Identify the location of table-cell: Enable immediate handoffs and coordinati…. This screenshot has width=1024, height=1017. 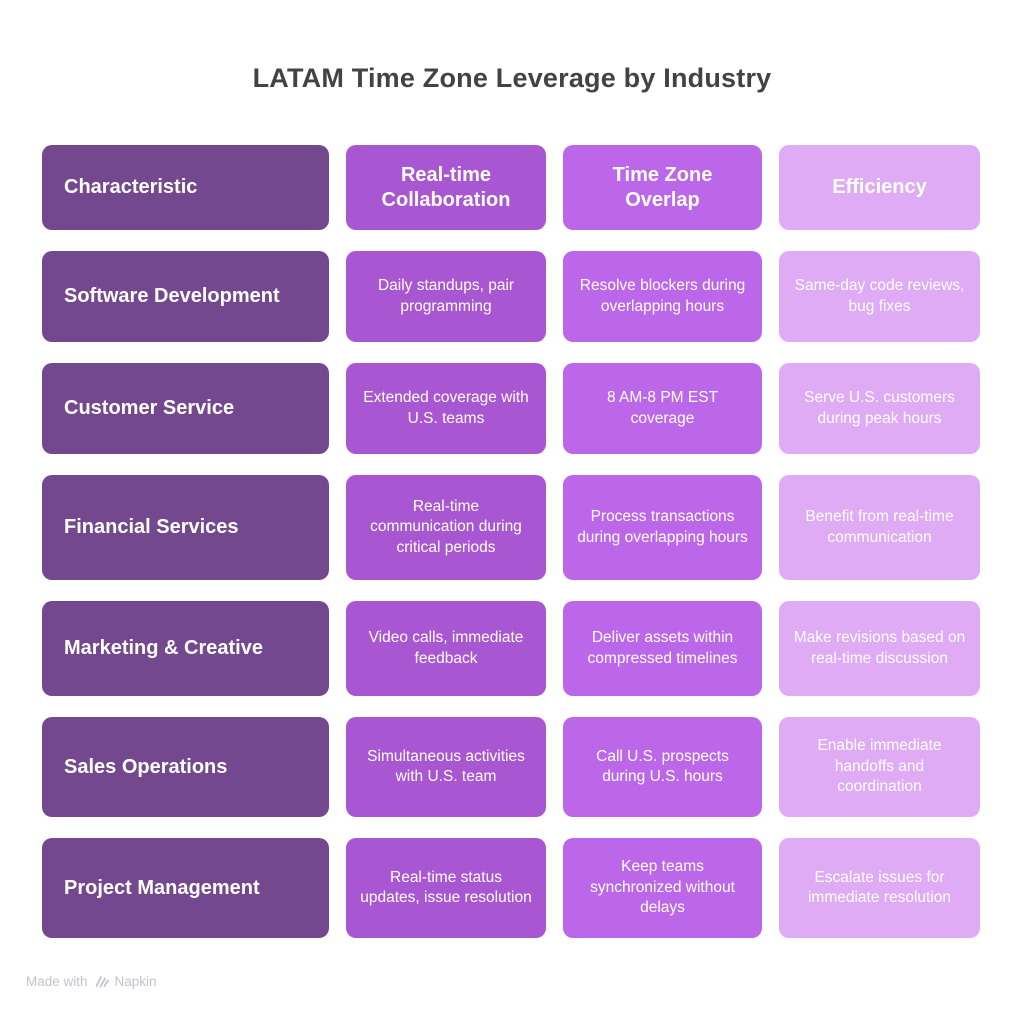
(879, 767).